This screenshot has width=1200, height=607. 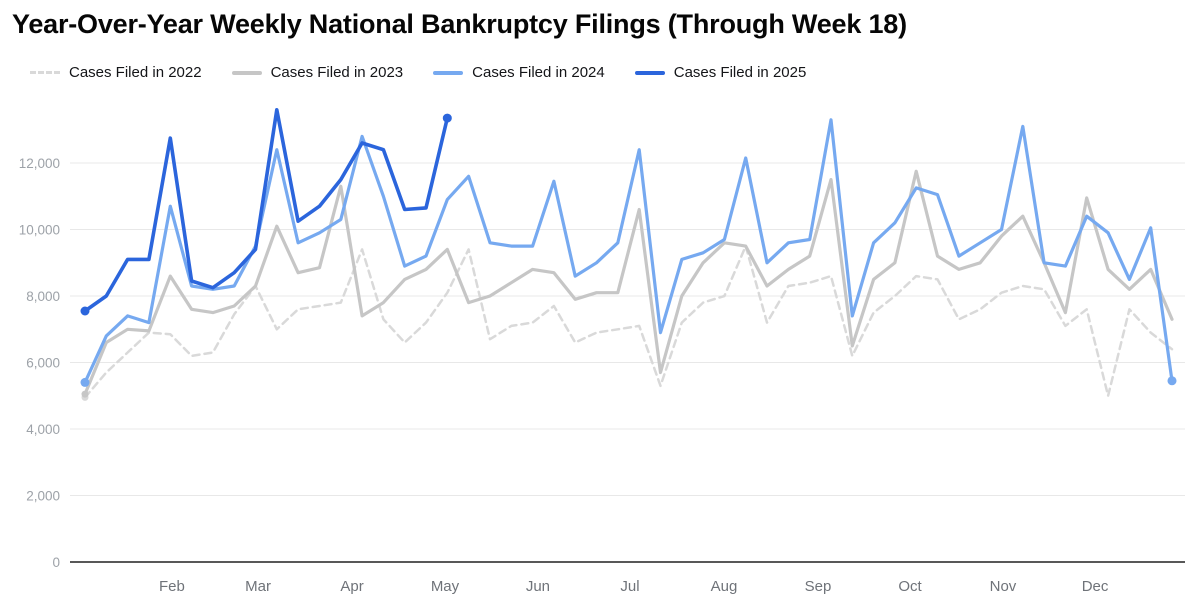 I want to click on legend-label-2022: Cases Filed in 2022, so click(x=135, y=72).